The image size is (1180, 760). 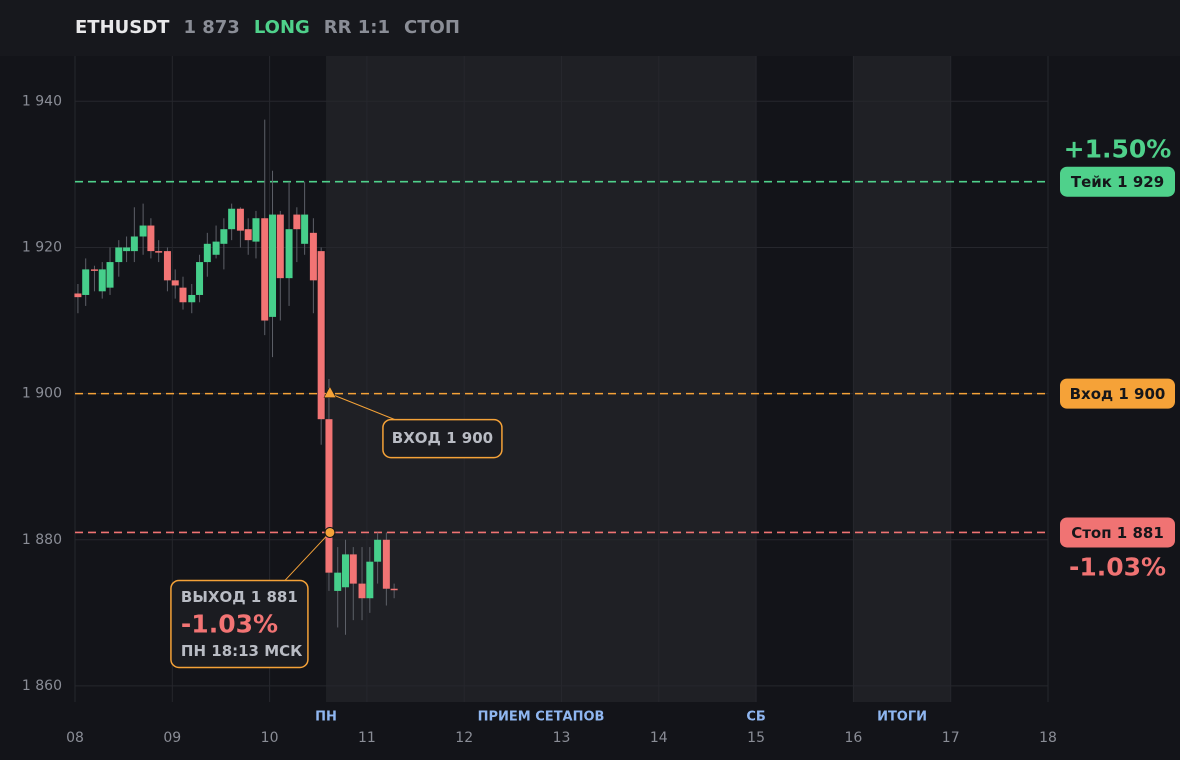 I want to click on header-rr: RR 1:1, so click(x=357, y=27).